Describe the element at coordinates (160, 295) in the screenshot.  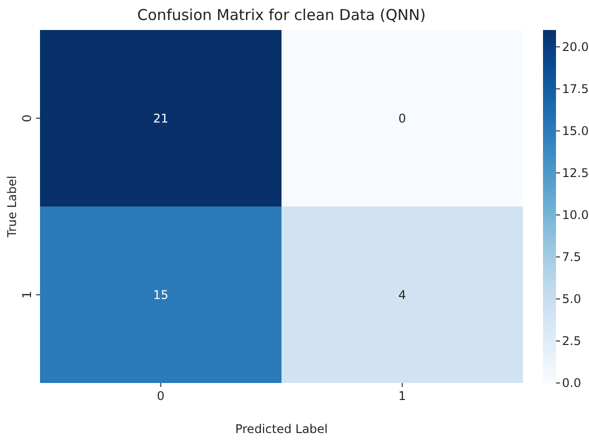
I see `data-label: 15` at that location.